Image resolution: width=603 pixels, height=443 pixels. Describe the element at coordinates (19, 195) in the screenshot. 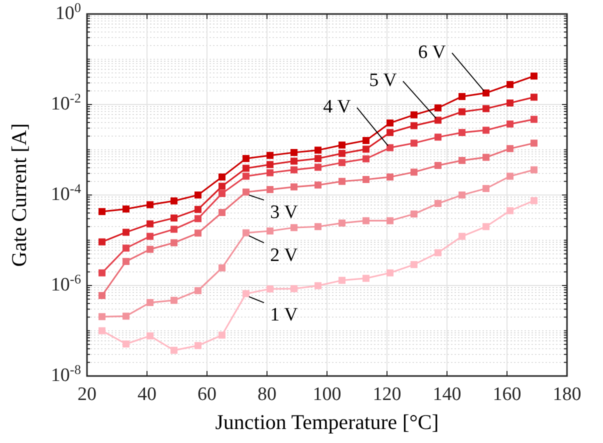

I see `y-axis-title: Gate Current [A]` at that location.